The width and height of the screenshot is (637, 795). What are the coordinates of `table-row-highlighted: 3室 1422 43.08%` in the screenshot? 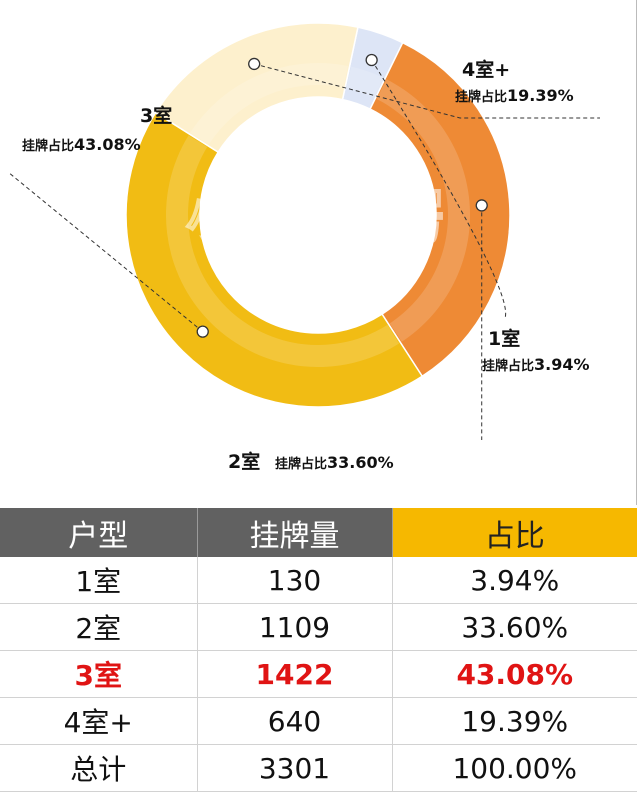 It's located at (318, 674).